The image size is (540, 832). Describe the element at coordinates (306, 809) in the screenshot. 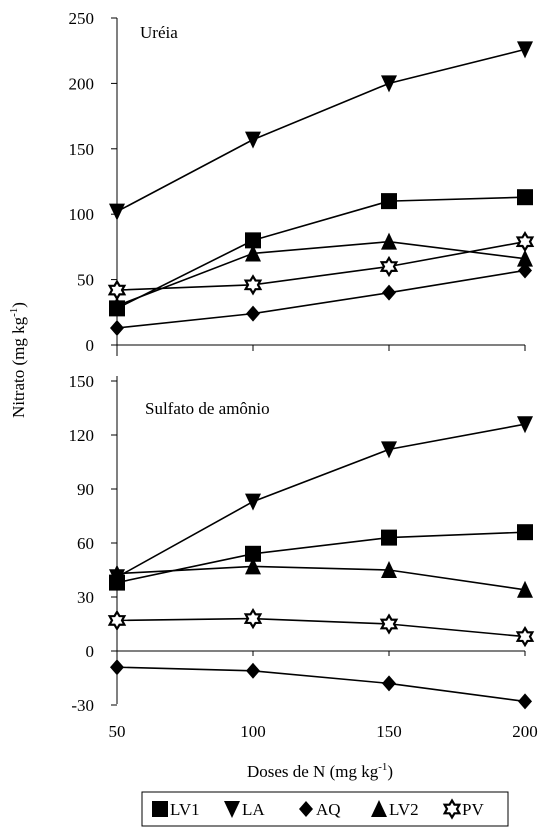

I see `legend-marker-aq` at that location.